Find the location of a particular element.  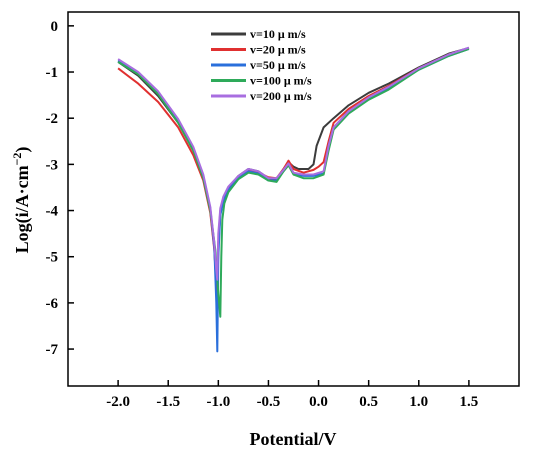

y-tick-label: -2 is located at coordinates (52, 119).